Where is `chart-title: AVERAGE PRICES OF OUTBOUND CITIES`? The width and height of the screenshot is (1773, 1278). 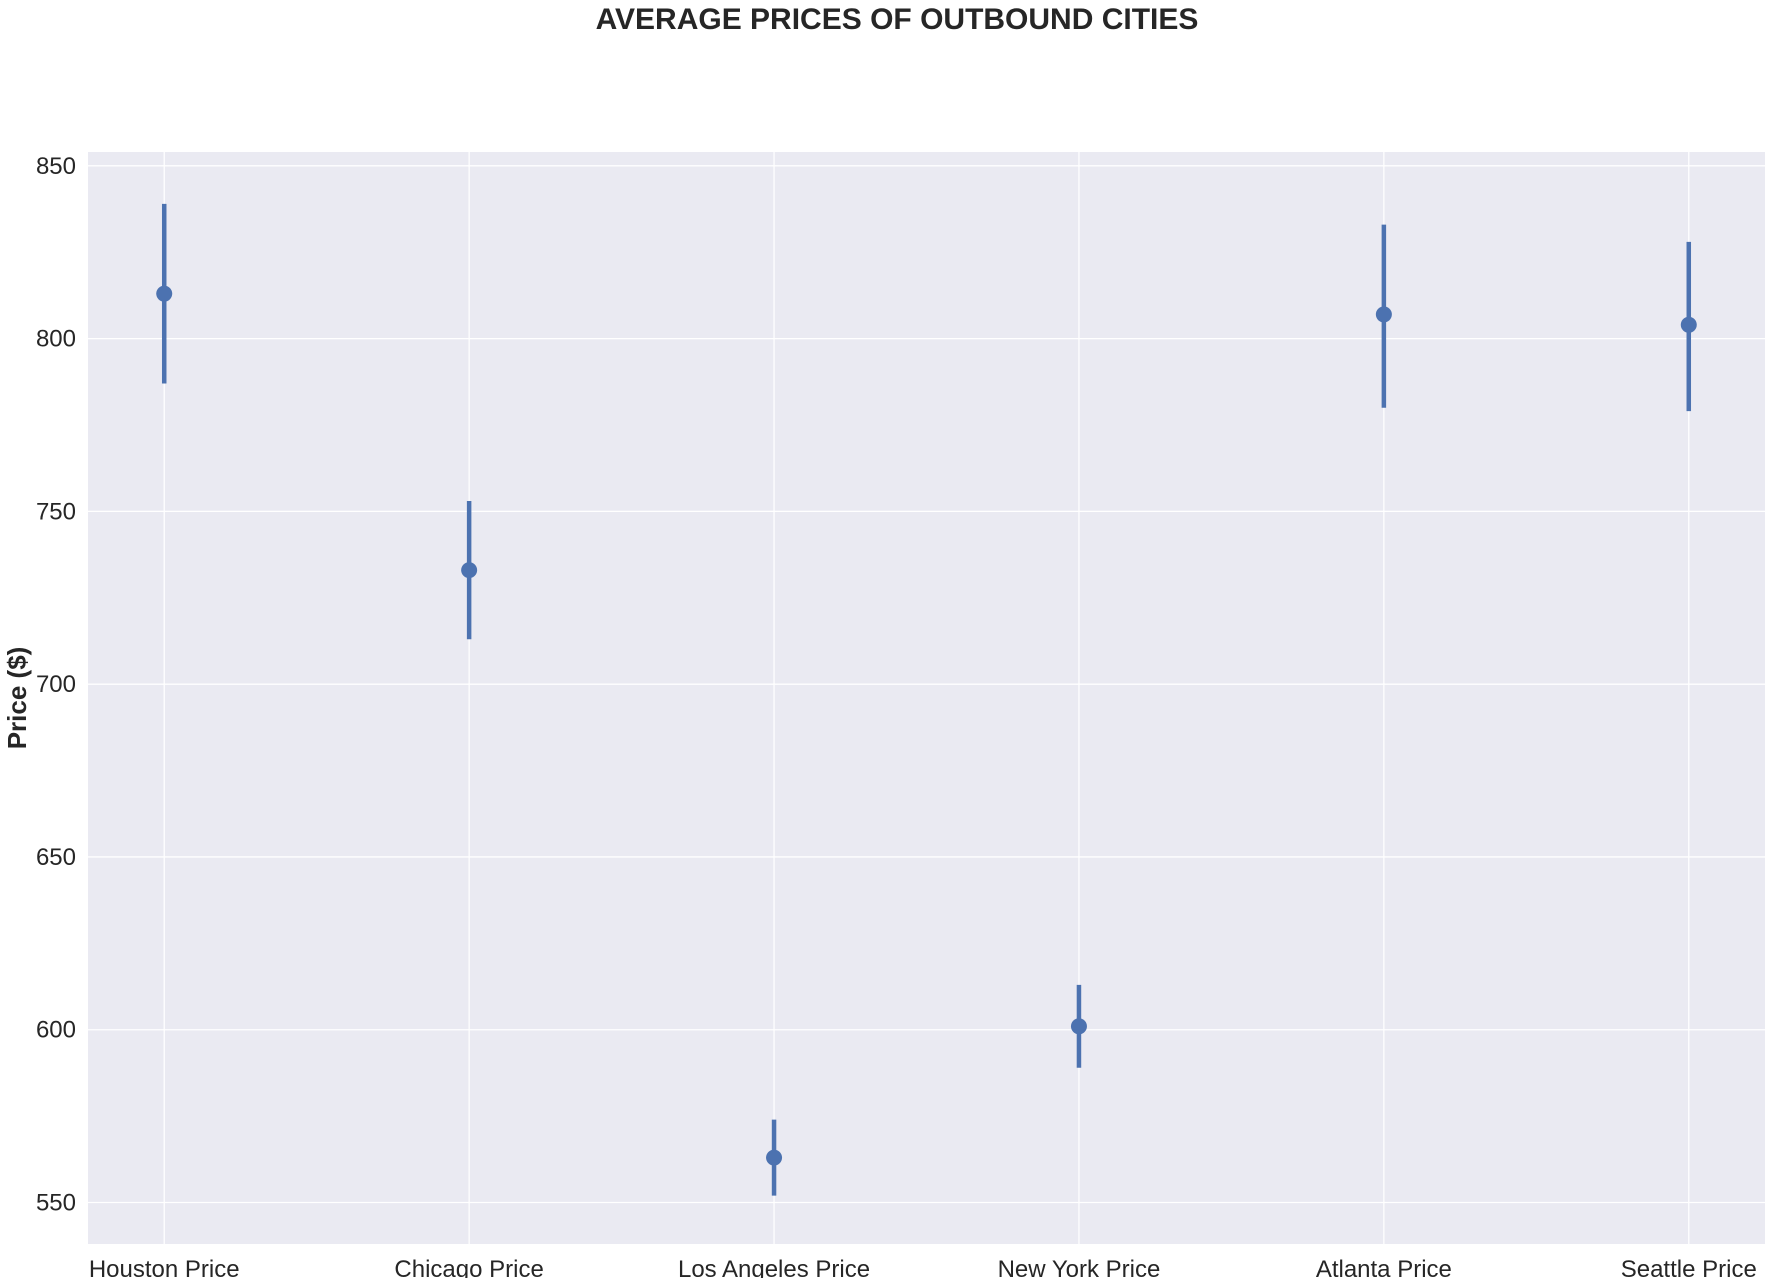
chart-title: AVERAGE PRICES OF OUTBOUND CITIES is located at coordinates (897, 19).